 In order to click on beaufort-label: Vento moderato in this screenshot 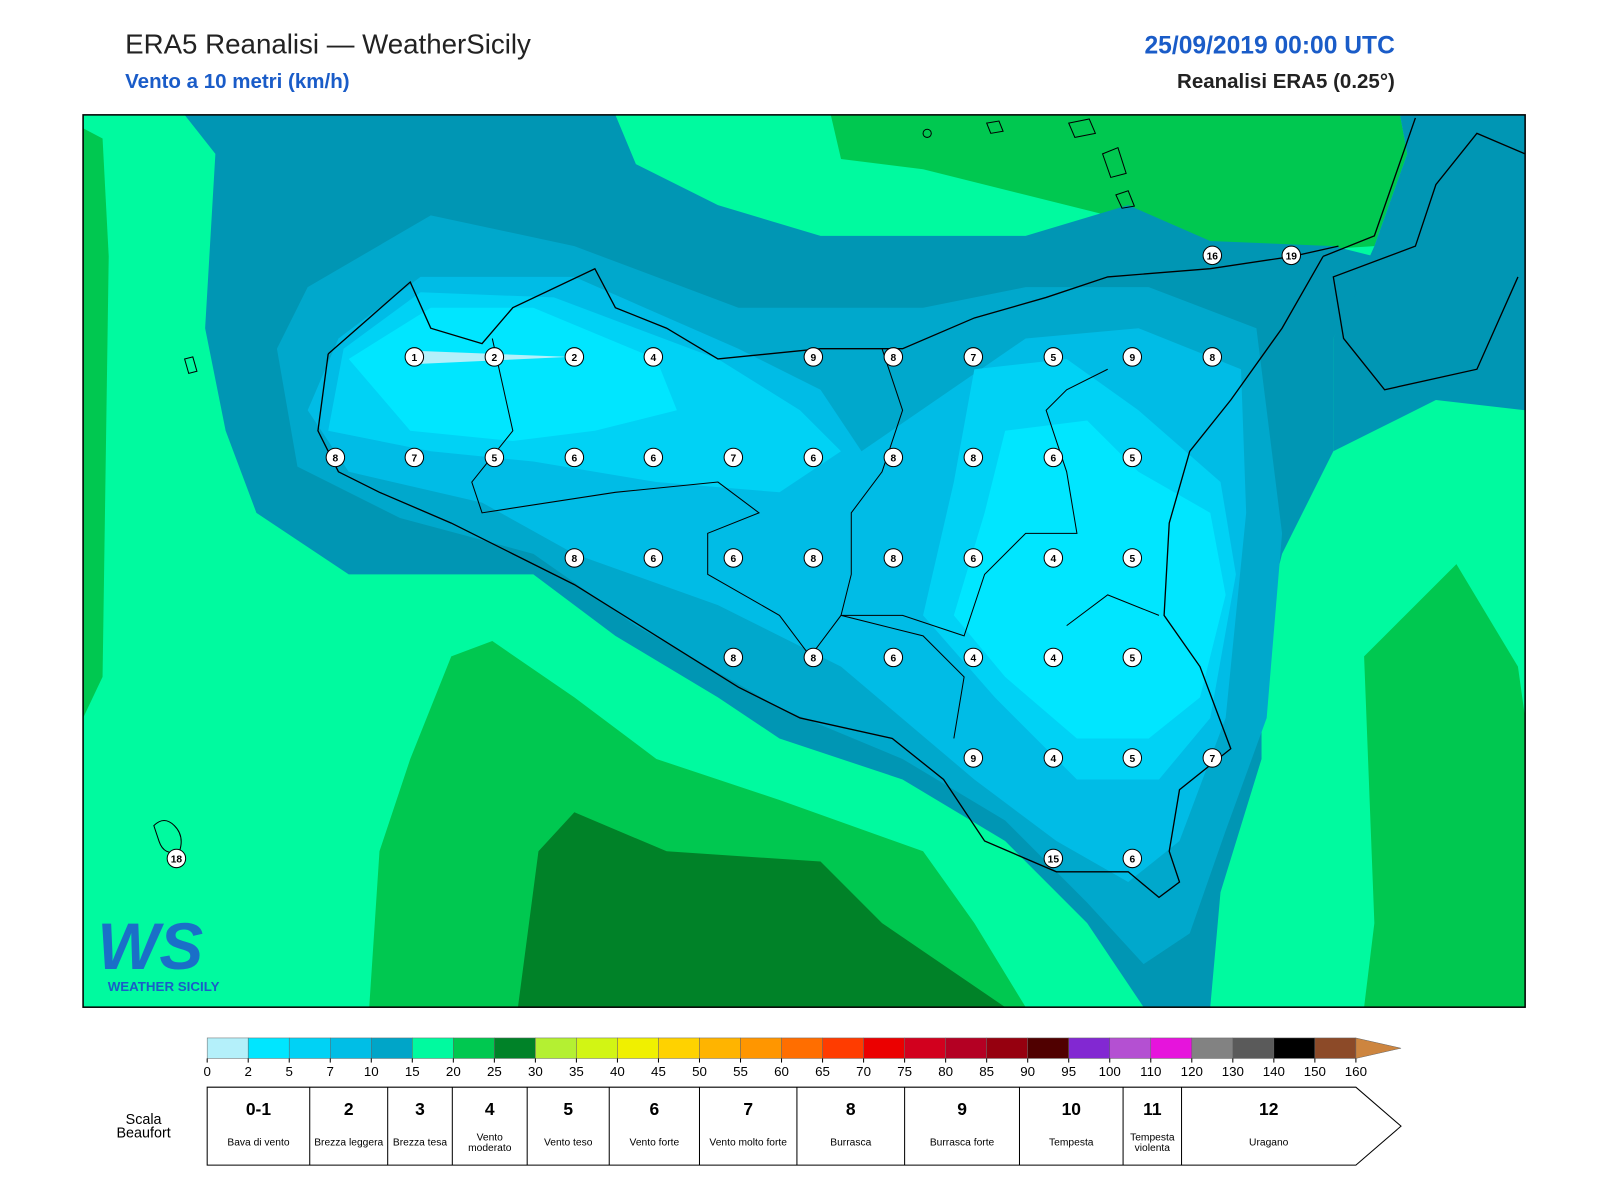, I will do `click(489, 1143)`.